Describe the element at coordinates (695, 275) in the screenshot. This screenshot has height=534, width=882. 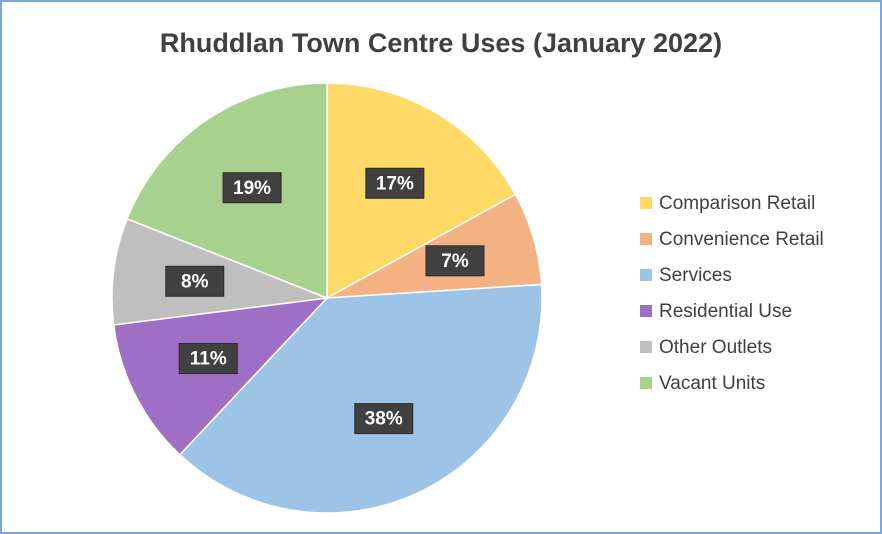
I see `legend-label: Services` at that location.